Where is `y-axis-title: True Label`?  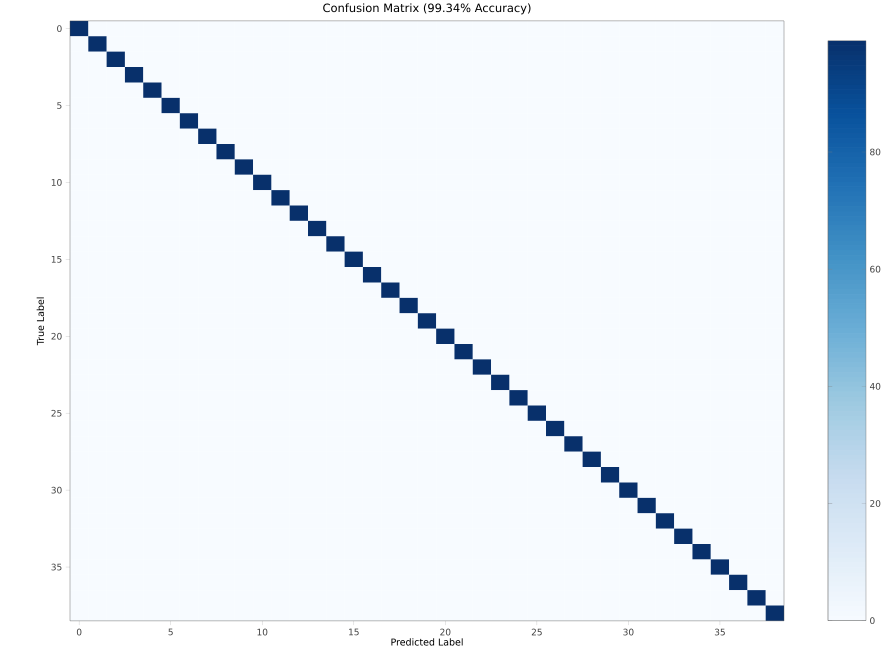
y-axis-title: True Label is located at coordinates (40, 322).